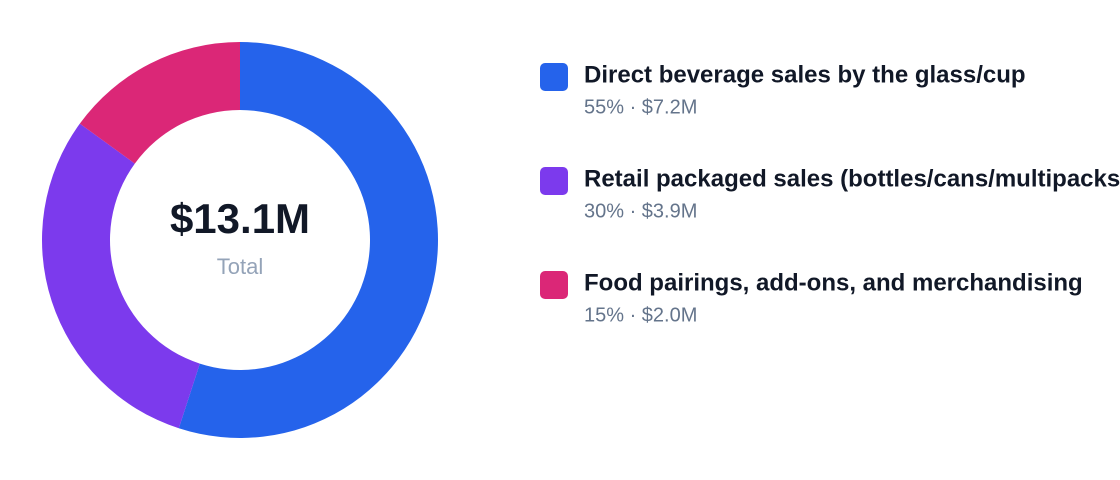 The height and width of the screenshot is (480, 1120). Describe the element at coordinates (640, 107) in the screenshot. I see `legend-value: 55% · $7.2M` at that location.